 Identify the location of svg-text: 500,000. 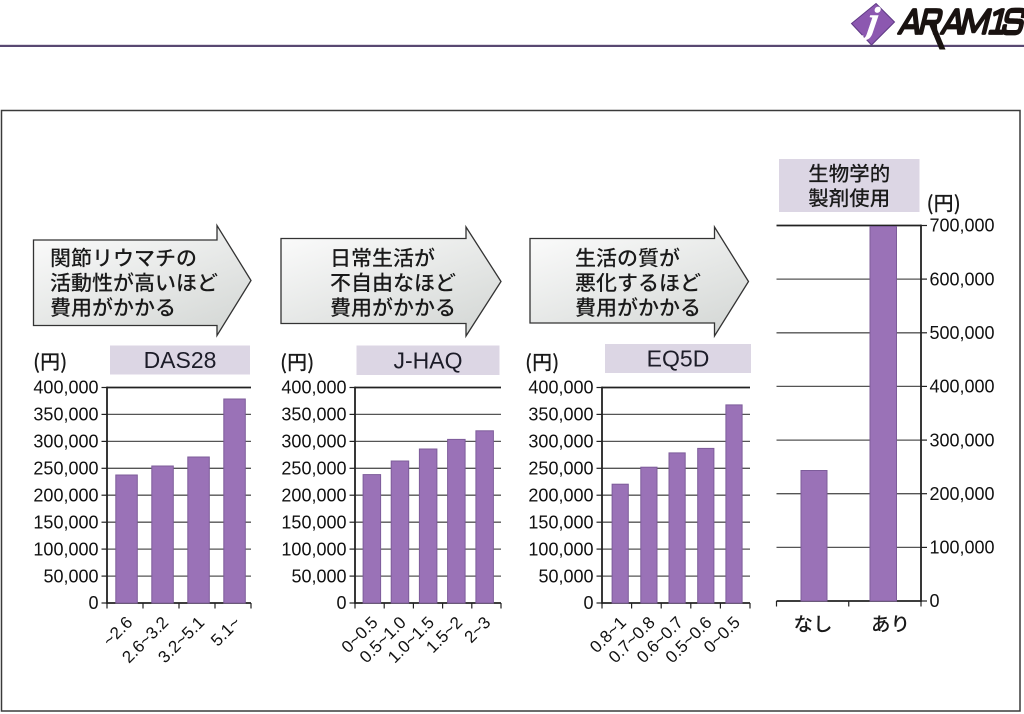
(962, 333).